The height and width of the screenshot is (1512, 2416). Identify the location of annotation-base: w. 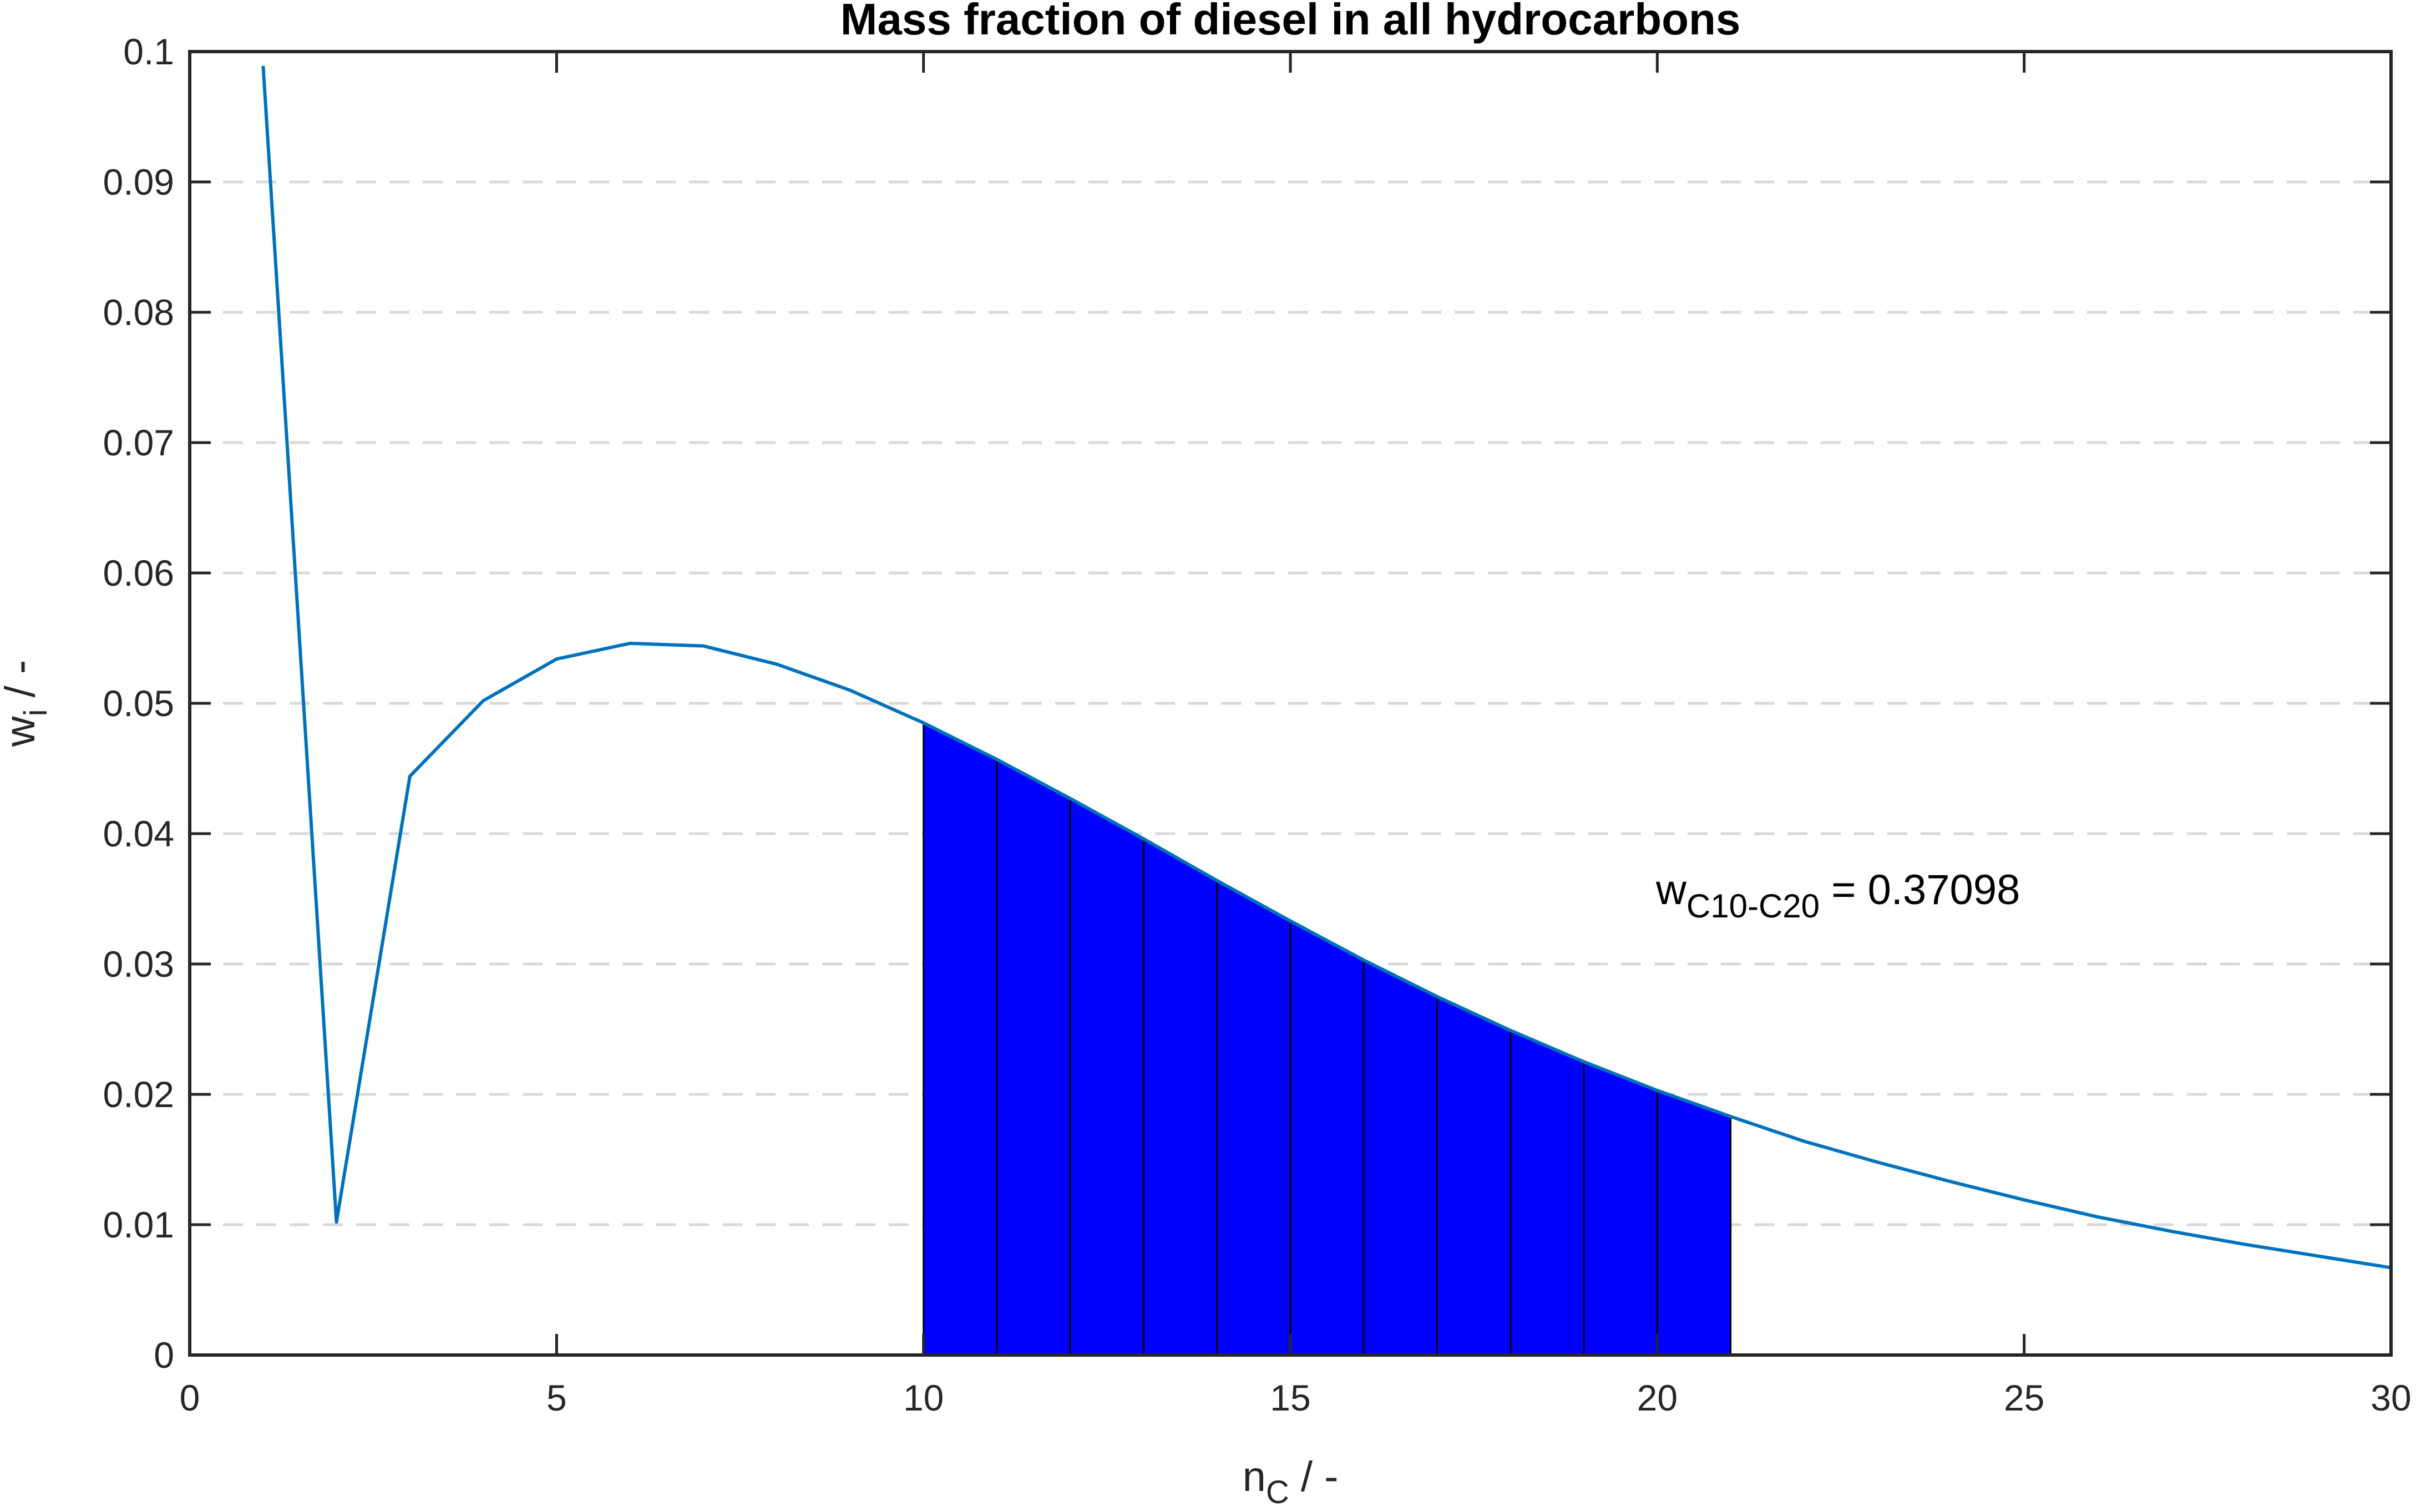
(1671, 890).